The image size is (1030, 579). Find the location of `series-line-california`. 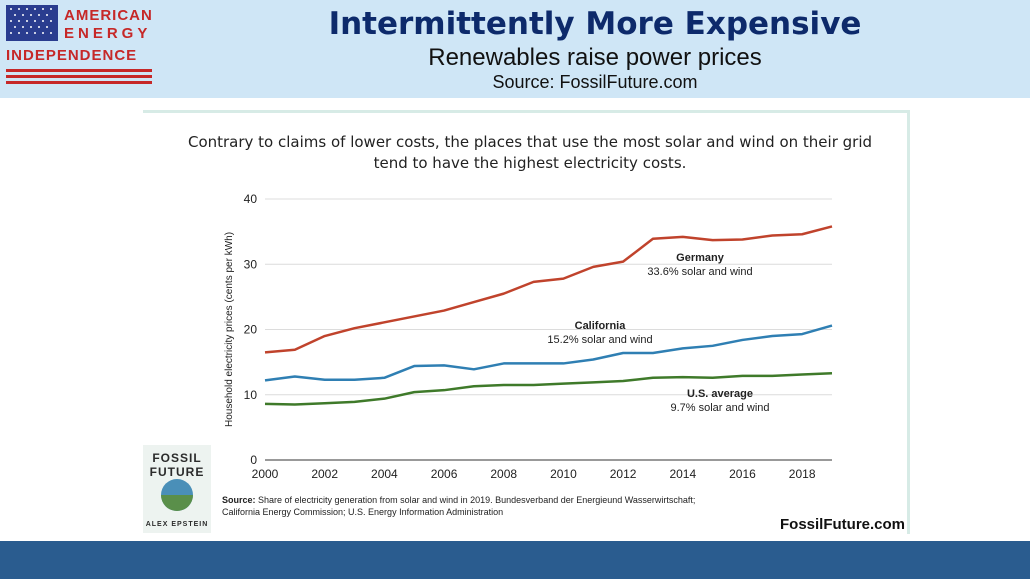

series-line-california is located at coordinates (548, 353).